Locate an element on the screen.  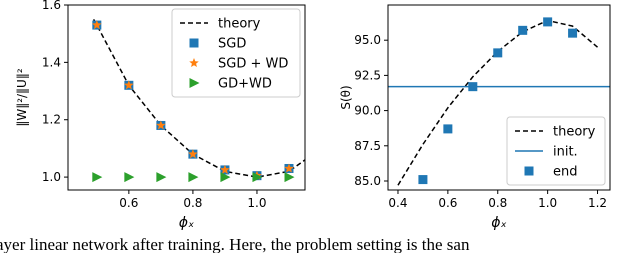
legend-label: GD+WD is located at coordinates (245, 84).